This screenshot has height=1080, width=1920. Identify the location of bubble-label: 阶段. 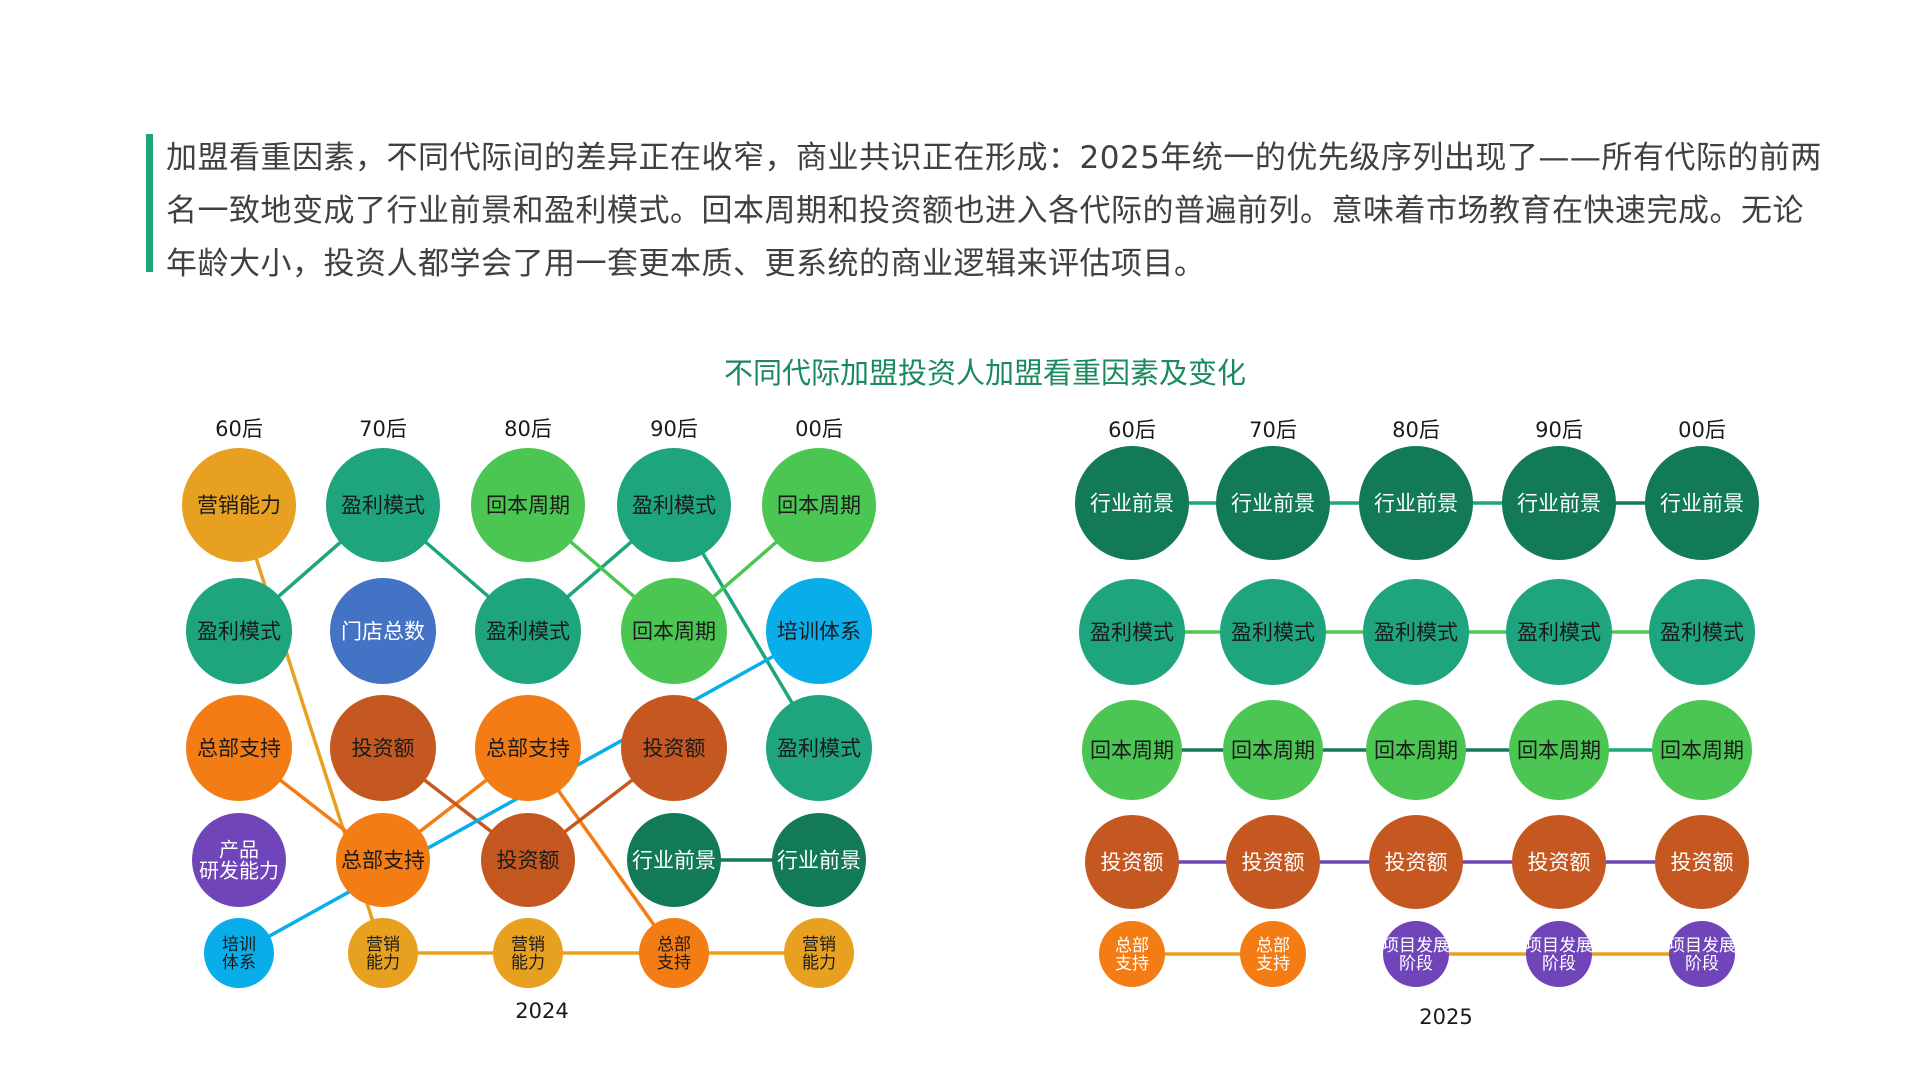
(1559, 964).